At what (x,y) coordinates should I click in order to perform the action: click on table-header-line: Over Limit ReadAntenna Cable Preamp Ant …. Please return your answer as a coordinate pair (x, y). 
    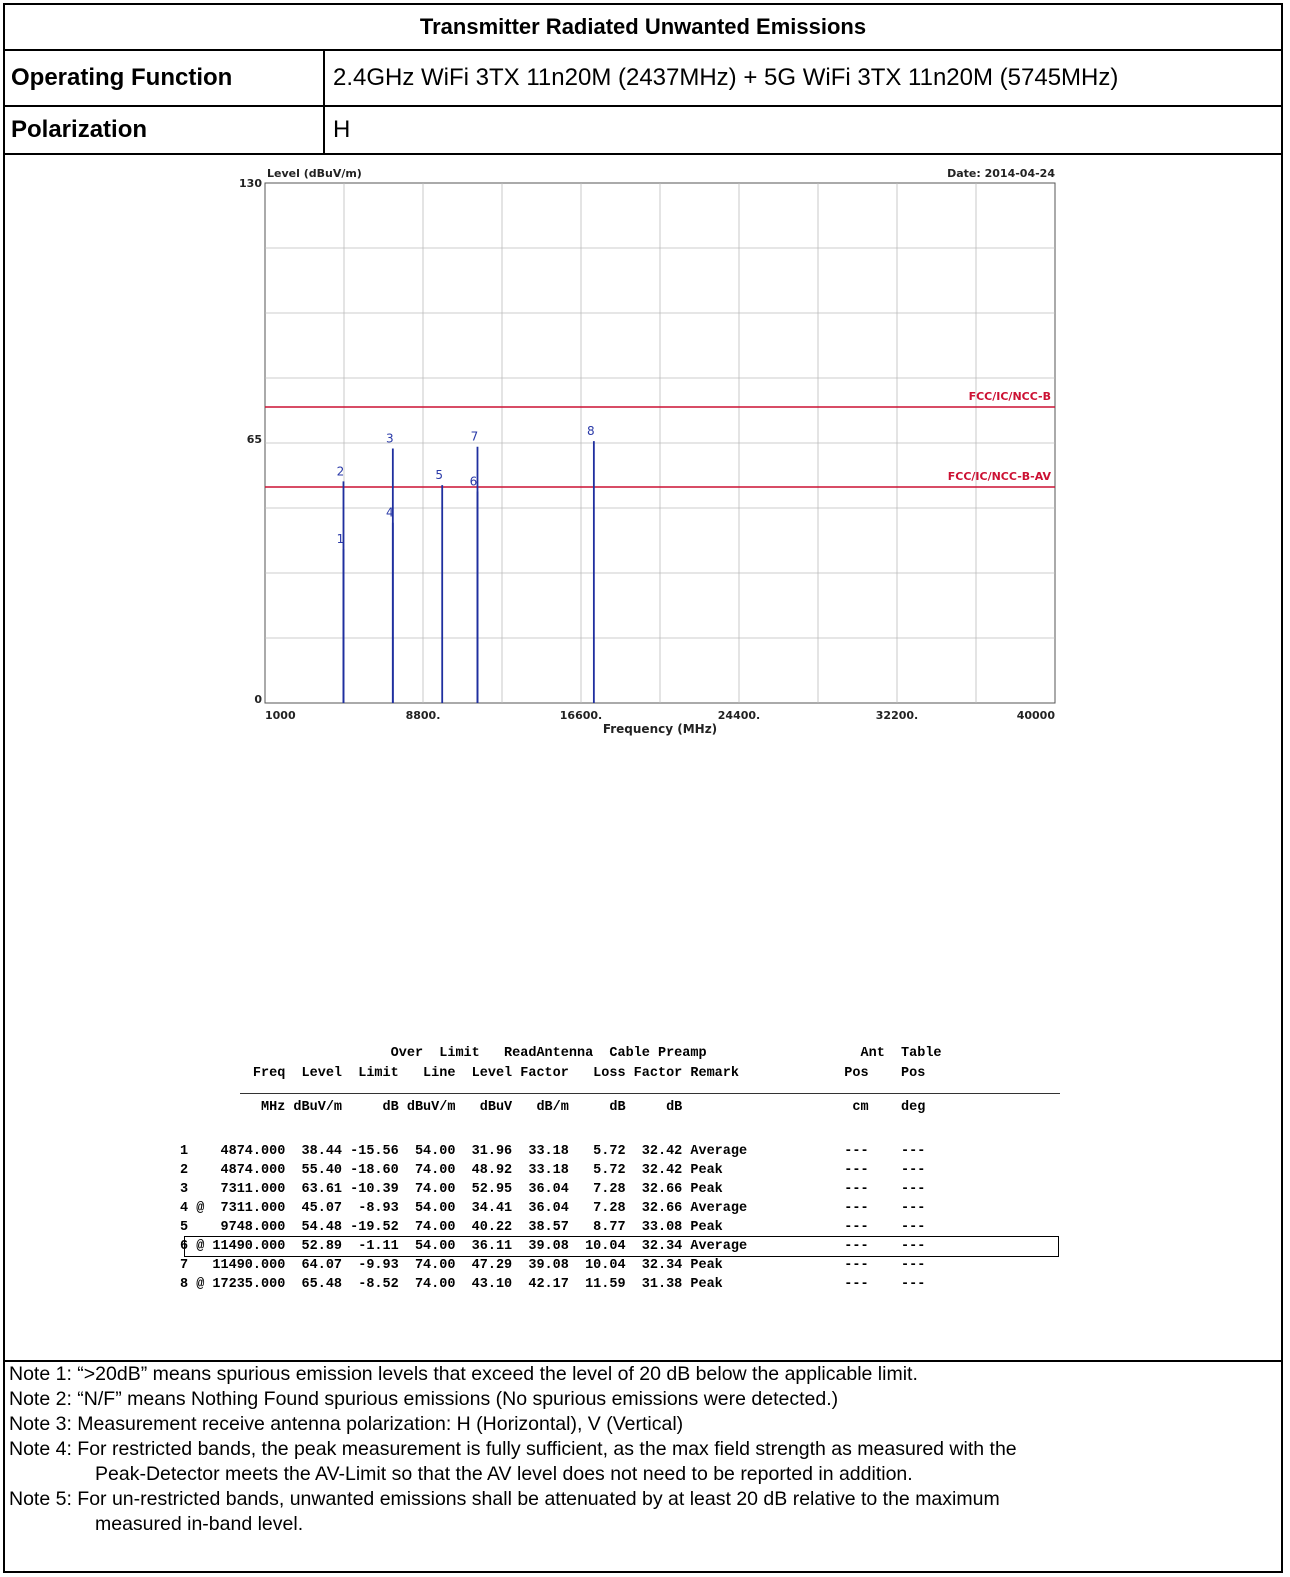
    Looking at the image, I should click on (561, 1053).